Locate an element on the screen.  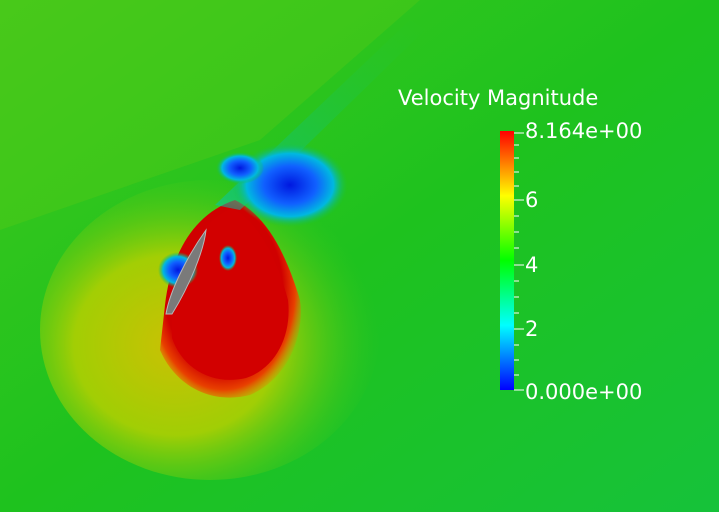
color-scale-ticks is located at coordinates (519, 261).